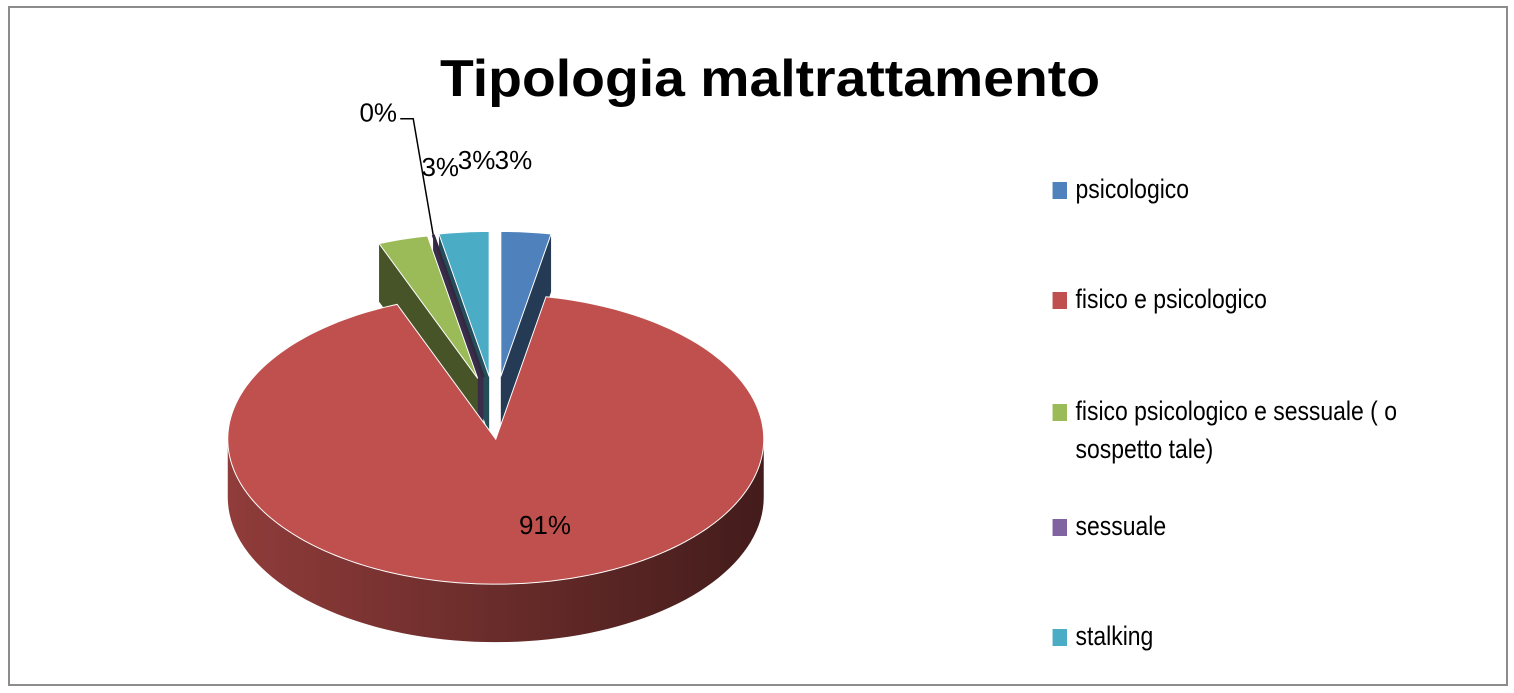 The width and height of the screenshot is (1514, 693). Describe the element at coordinates (1241, 526) in the screenshot. I see `legend-item: sessuale` at that location.